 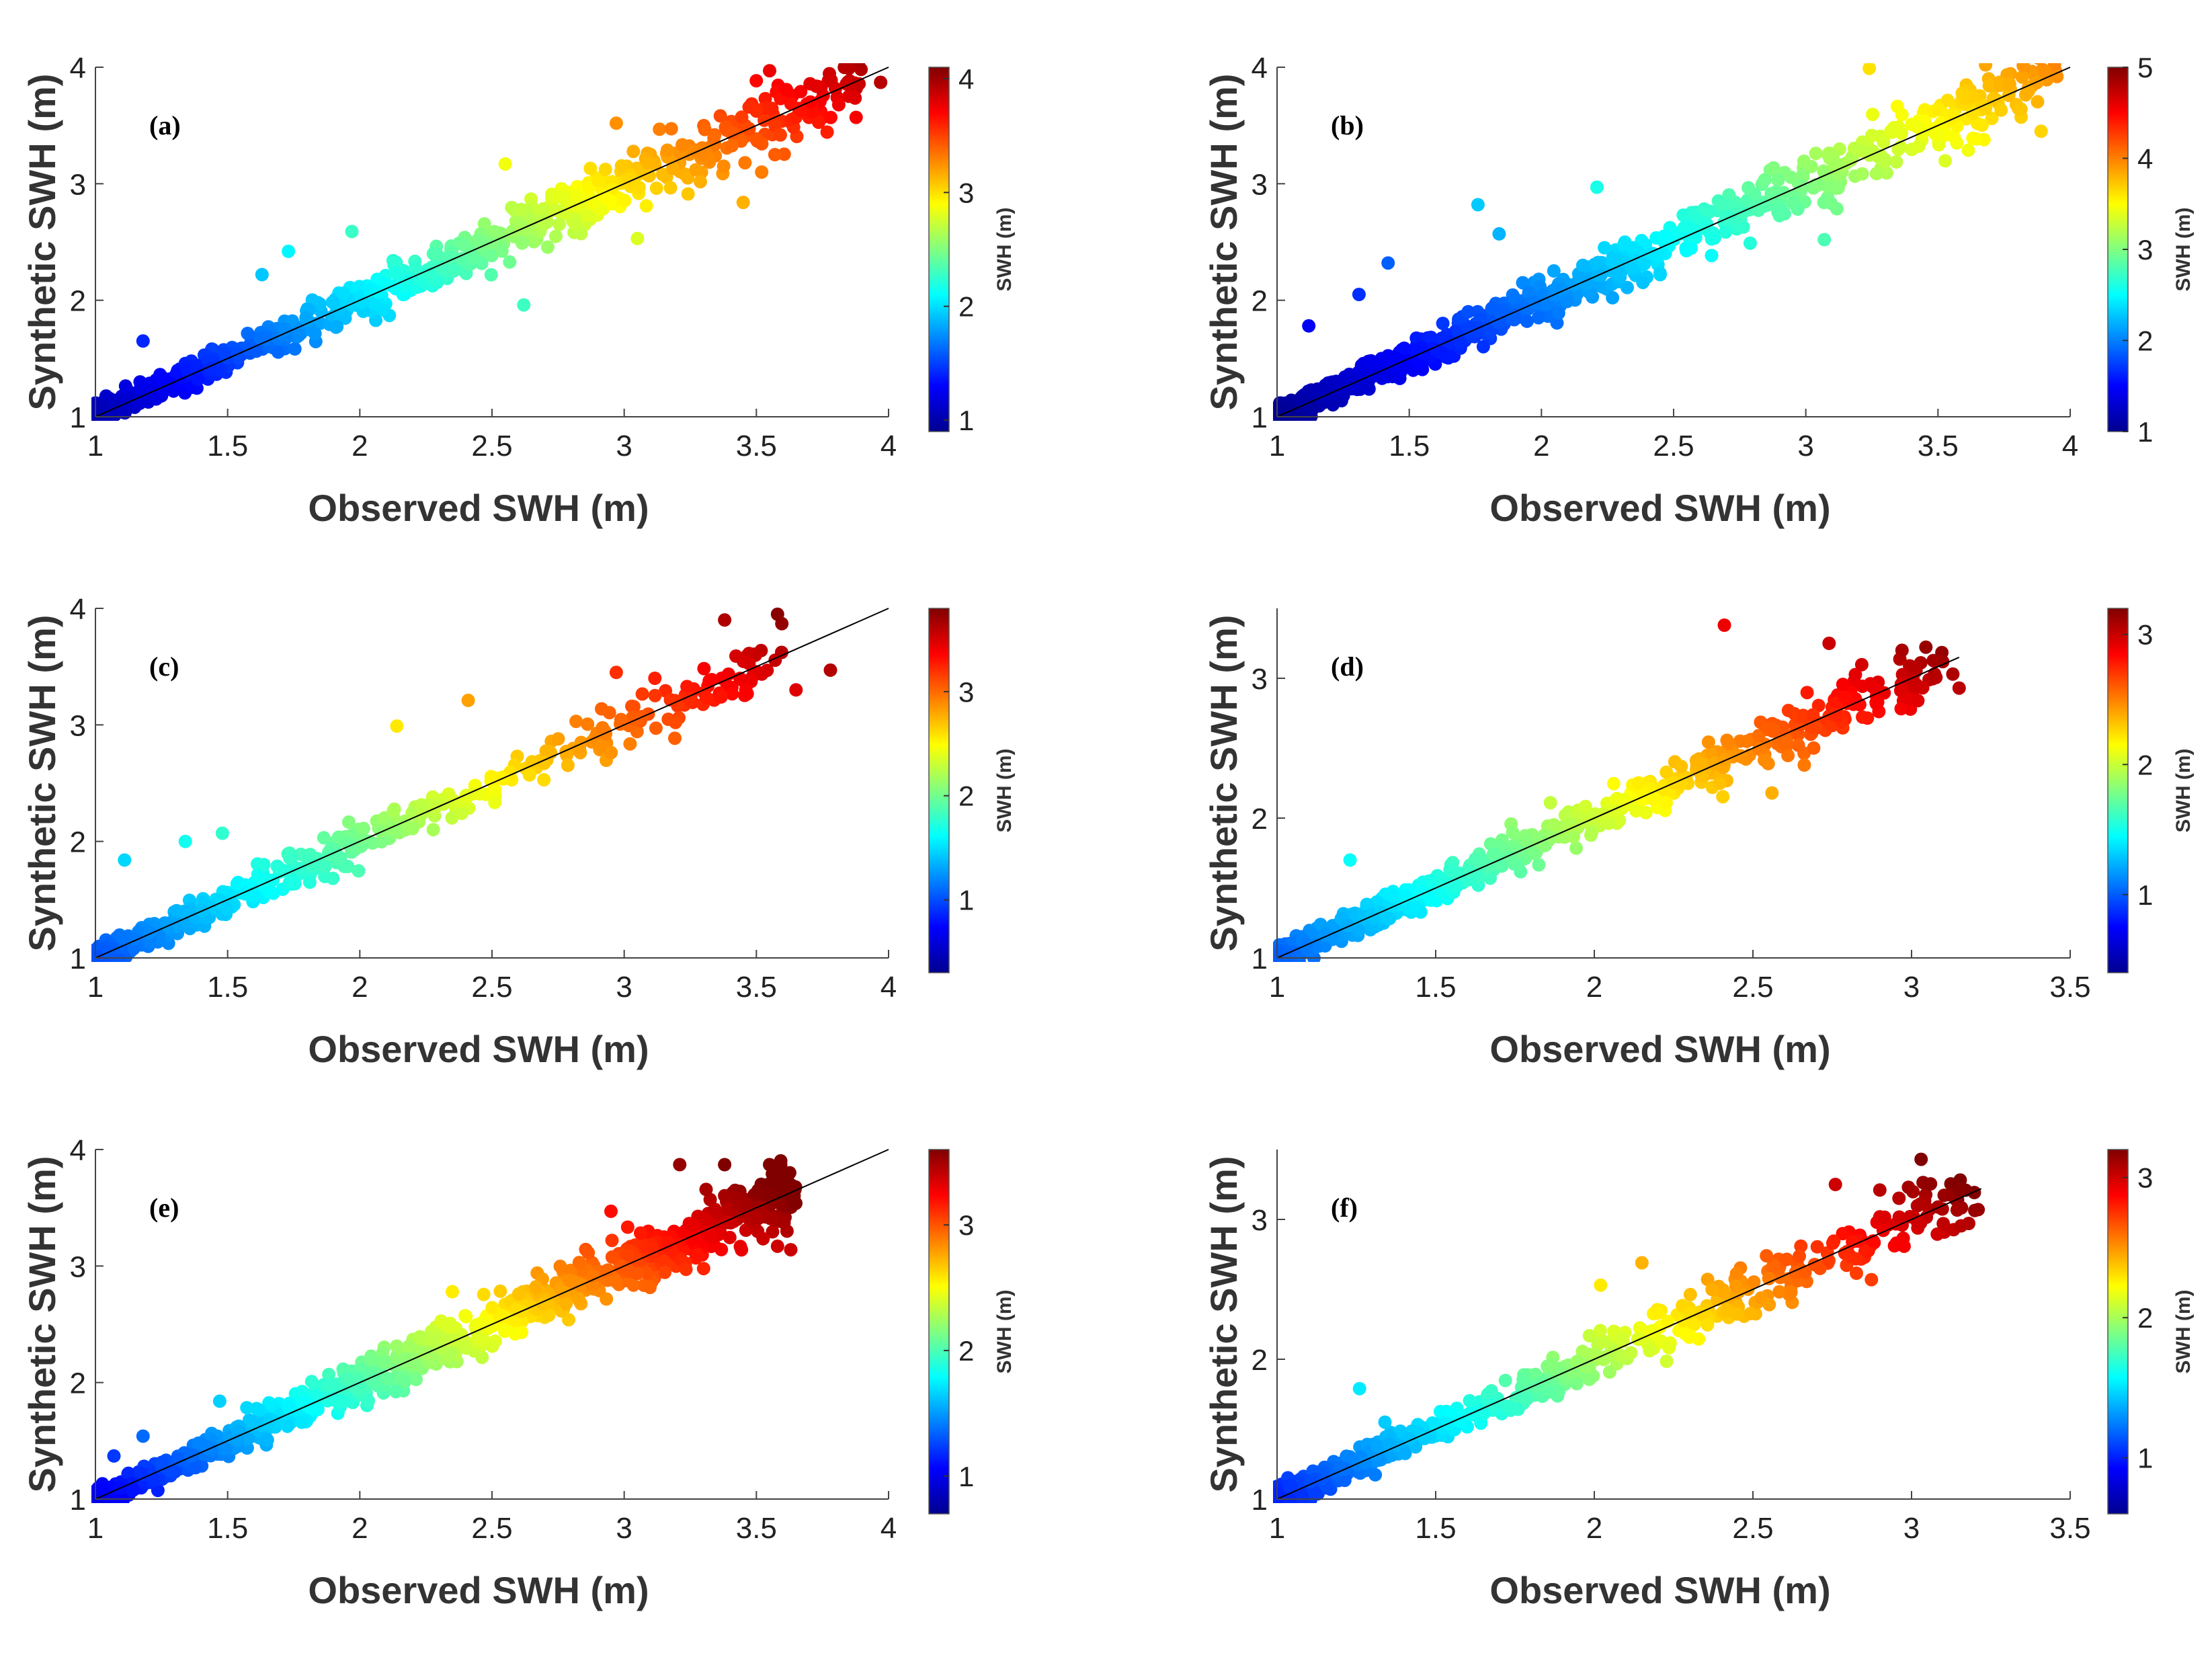 I want to click on fit-line, so click(x=1618, y=807).